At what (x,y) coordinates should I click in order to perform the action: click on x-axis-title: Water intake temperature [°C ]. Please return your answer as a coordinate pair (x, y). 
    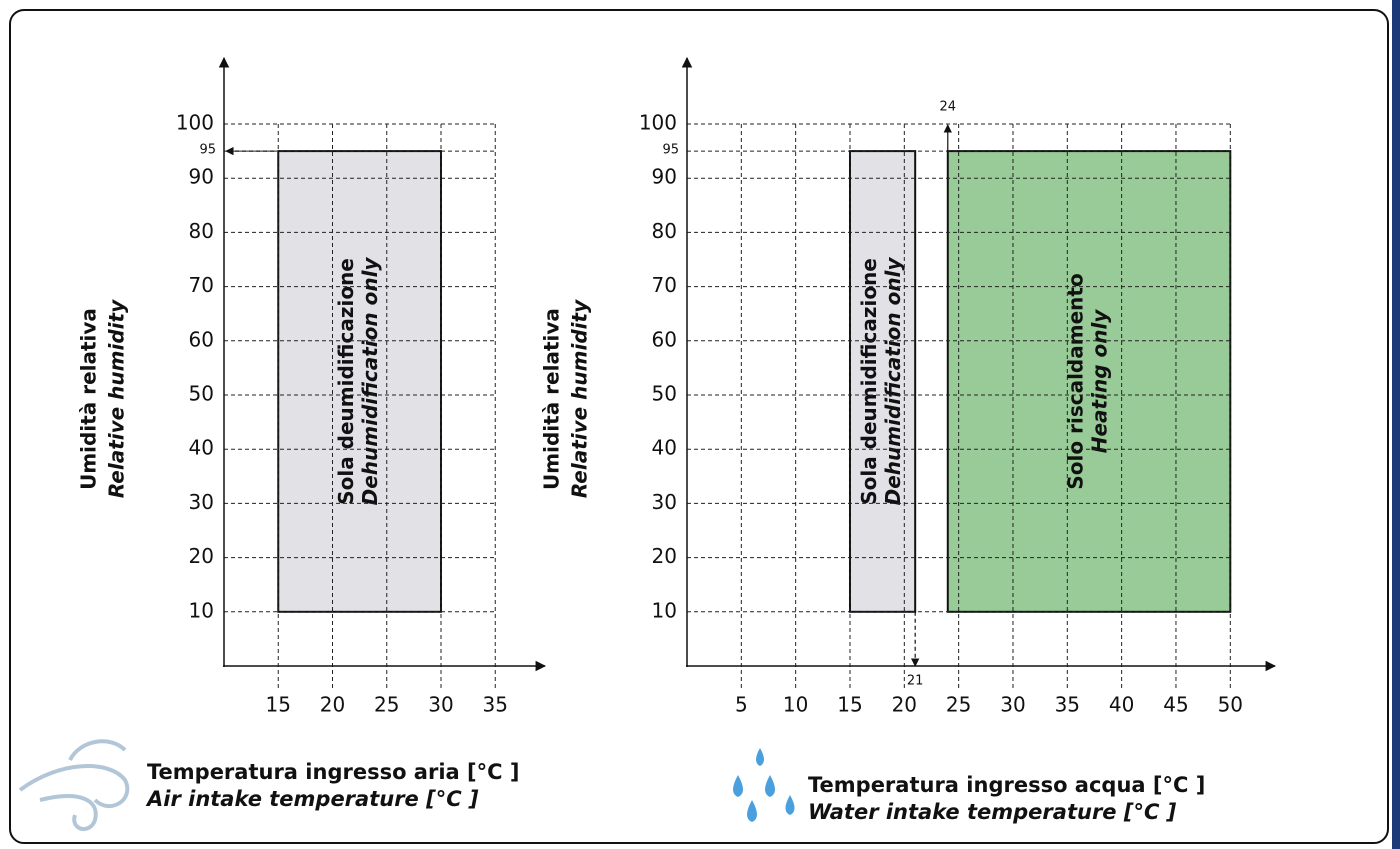
    Looking at the image, I should click on (992, 812).